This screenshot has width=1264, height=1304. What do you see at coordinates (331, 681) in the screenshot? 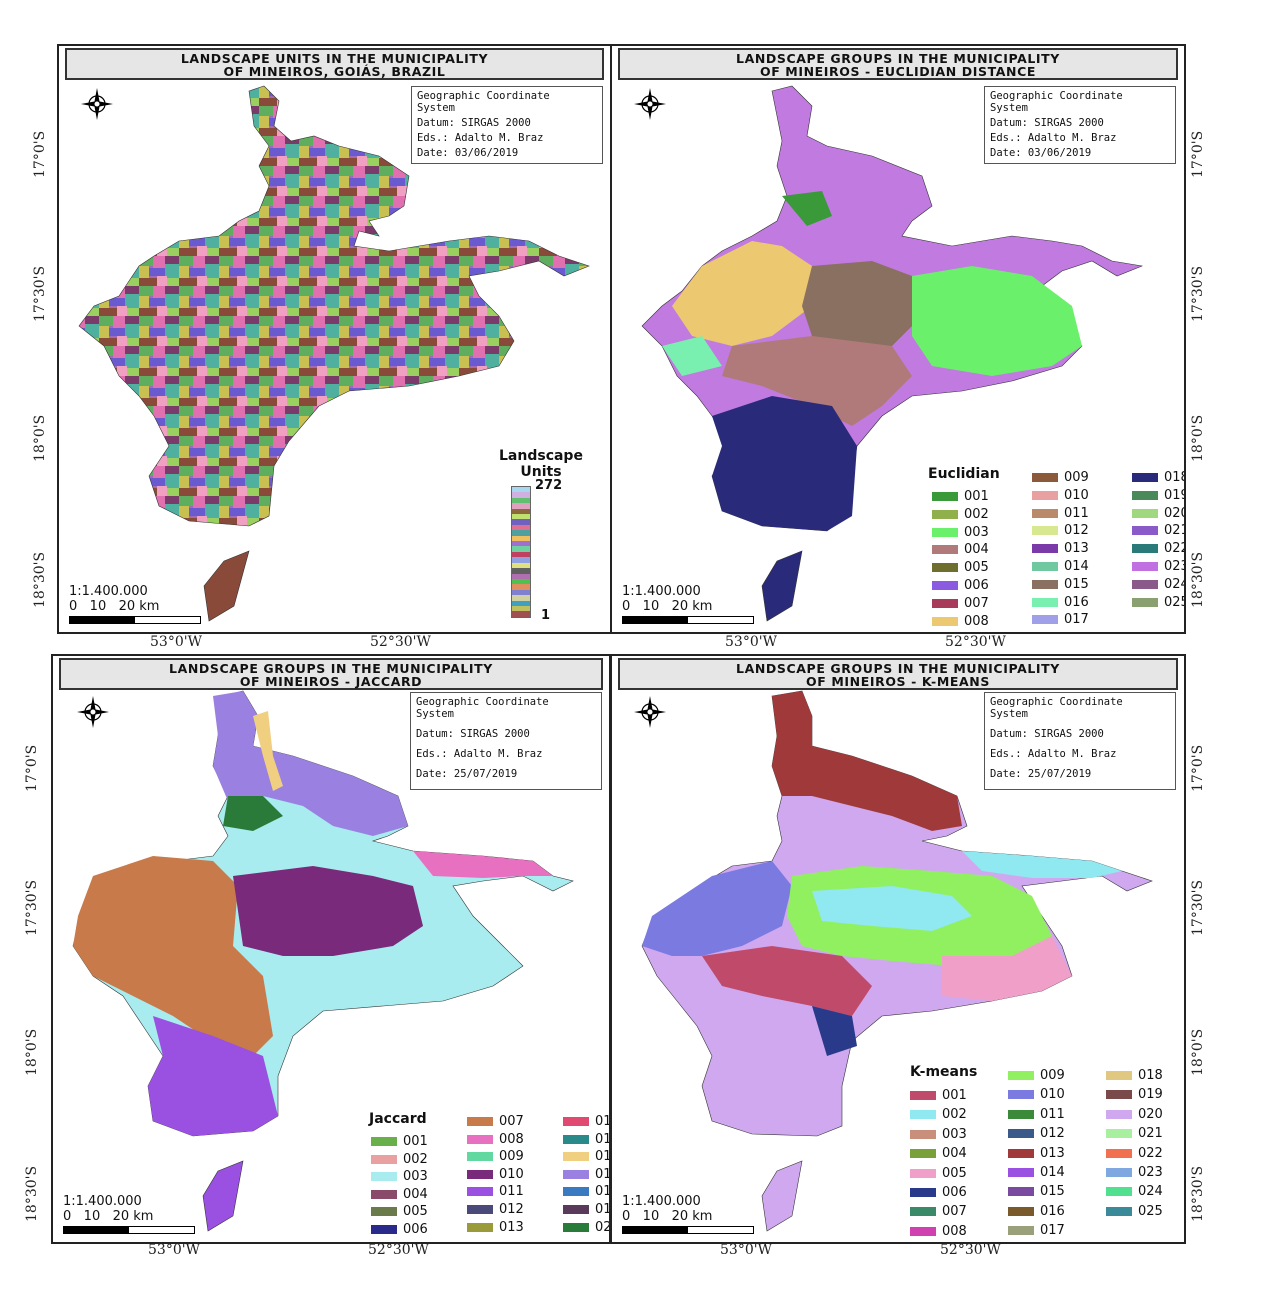
I see `map-title-line2: OF MINEIROS - JACCARD` at bounding box center [331, 681].